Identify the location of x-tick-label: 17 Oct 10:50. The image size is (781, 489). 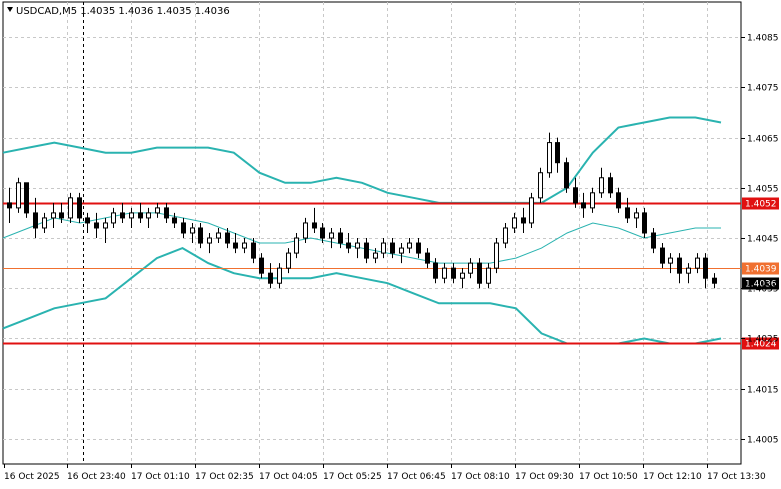
(608, 477).